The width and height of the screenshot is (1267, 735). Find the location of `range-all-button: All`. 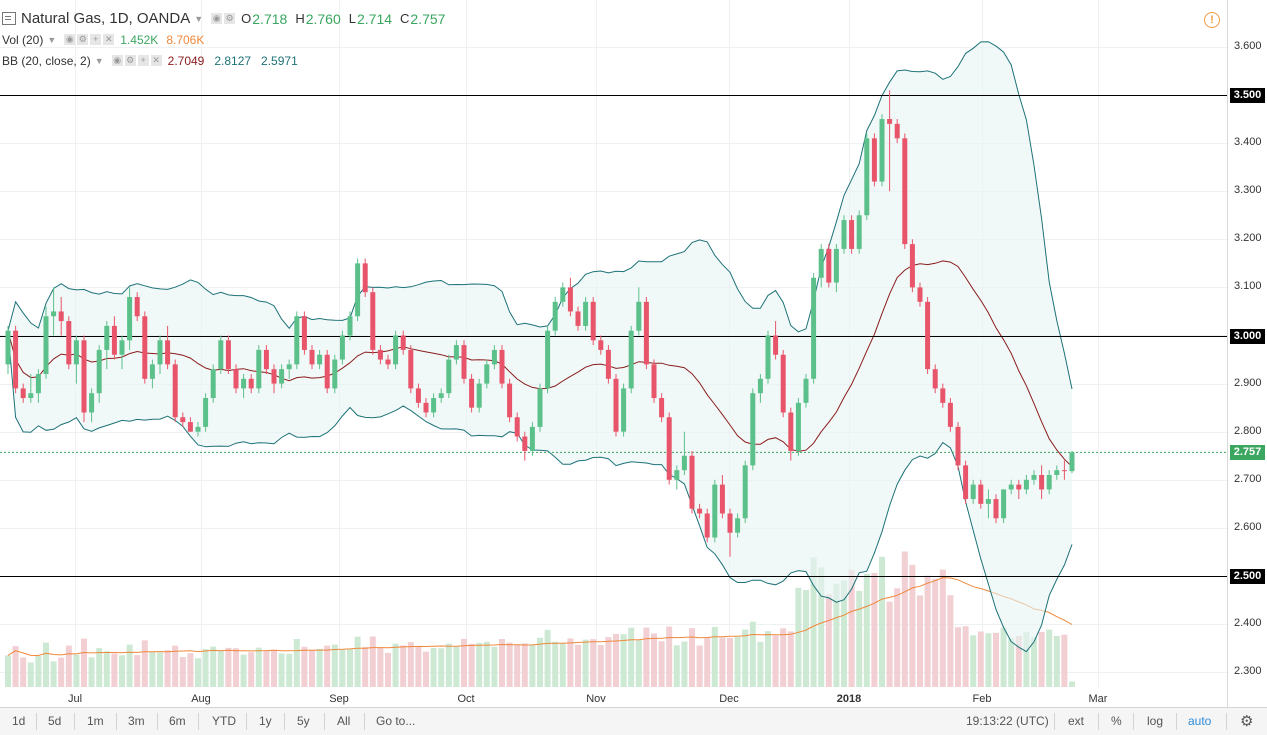

range-all-button: All is located at coordinates (344, 721).